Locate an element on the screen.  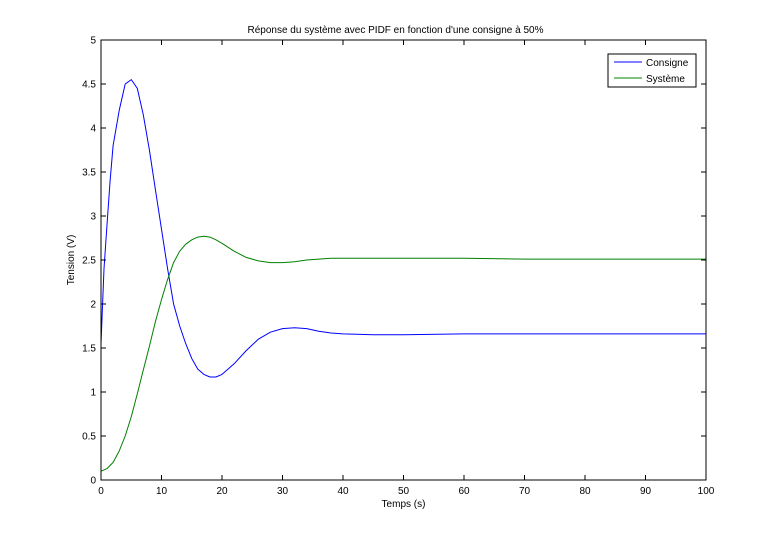
y-tick-label: 0.5 is located at coordinates (89, 437).